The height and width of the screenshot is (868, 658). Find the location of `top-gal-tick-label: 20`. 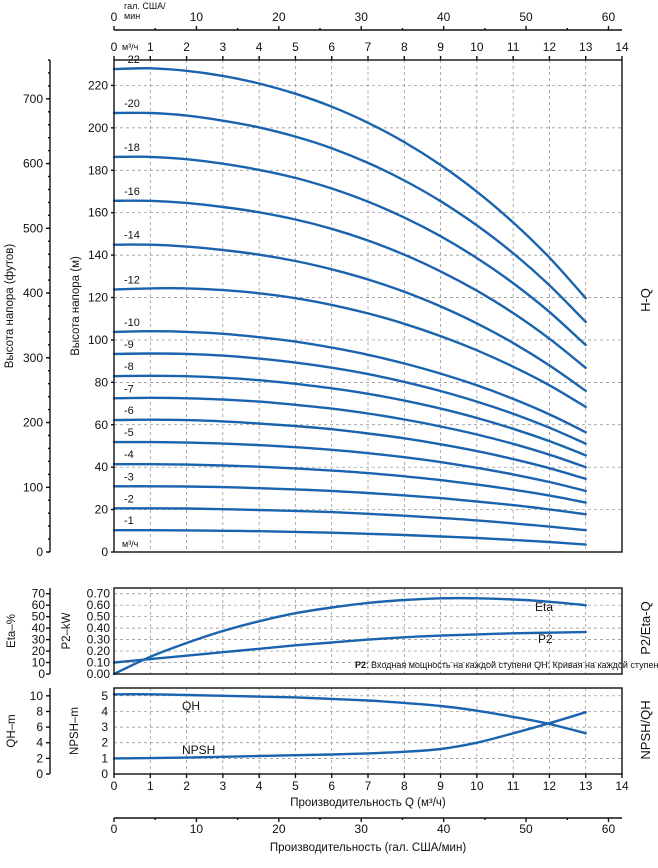

top-gal-tick-label: 20 is located at coordinates (279, 17).